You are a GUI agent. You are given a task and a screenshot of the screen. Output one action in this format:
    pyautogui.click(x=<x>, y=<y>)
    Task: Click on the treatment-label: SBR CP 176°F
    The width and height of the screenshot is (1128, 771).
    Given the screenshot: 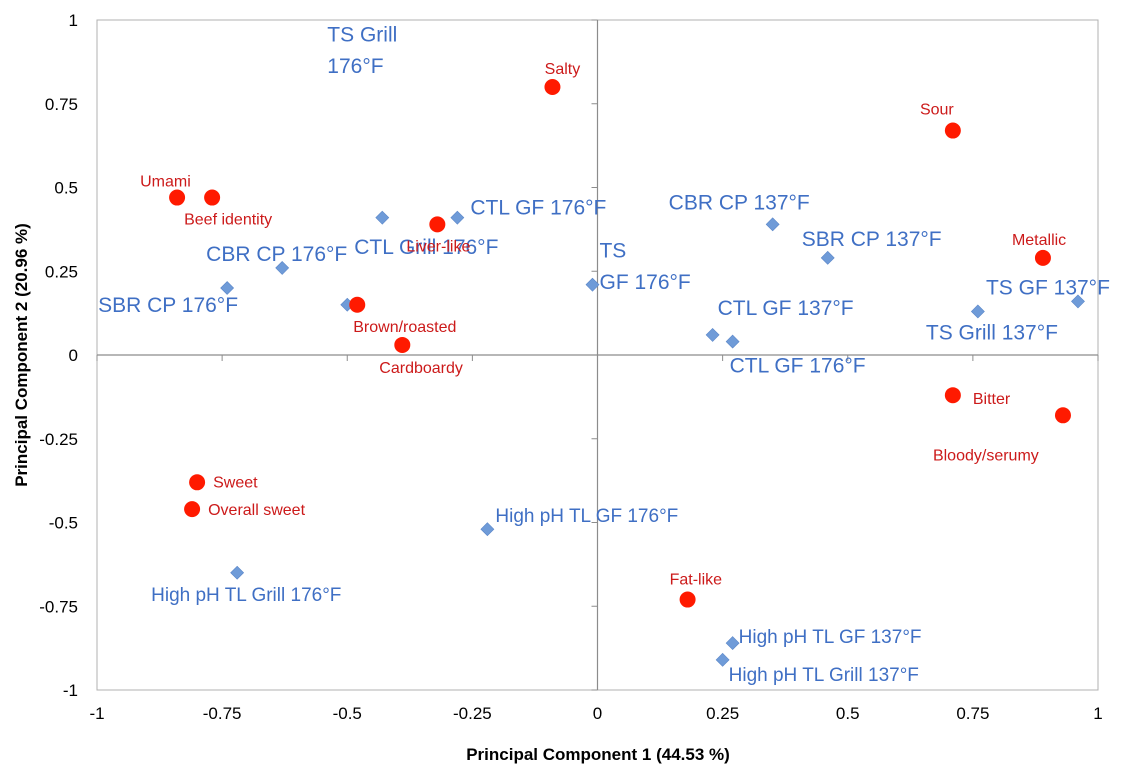 What is the action you would take?
    pyautogui.click(x=168, y=305)
    